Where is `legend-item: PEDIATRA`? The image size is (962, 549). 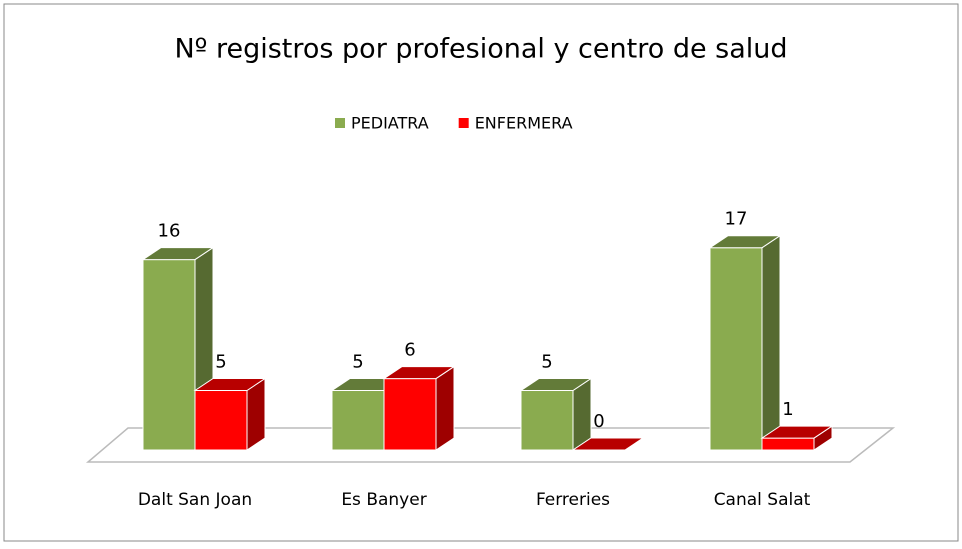
legend-item: PEDIATRA is located at coordinates (382, 123).